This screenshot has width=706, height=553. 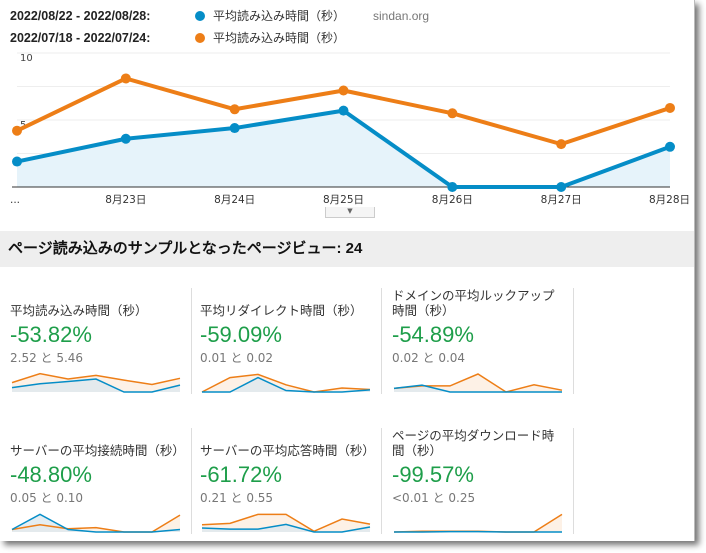 What do you see at coordinates (433, 474) in the screenshot?
I see `card-change-percent: -99.57%` at bounding box center [433, 474].